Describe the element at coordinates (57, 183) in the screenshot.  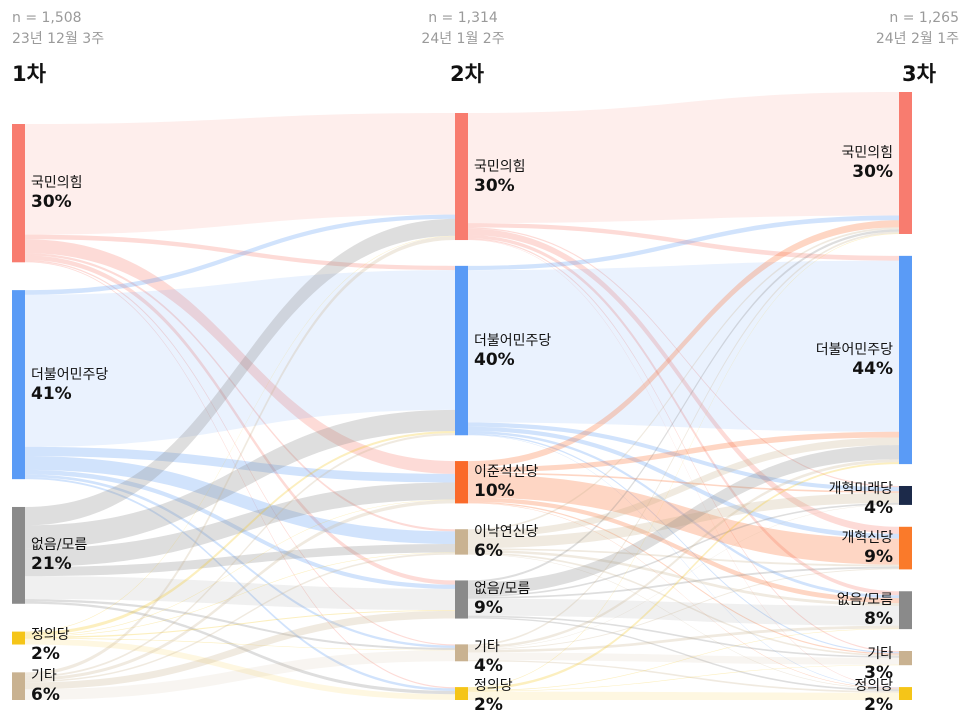
I see `node-name: 국민의힘` at that location.